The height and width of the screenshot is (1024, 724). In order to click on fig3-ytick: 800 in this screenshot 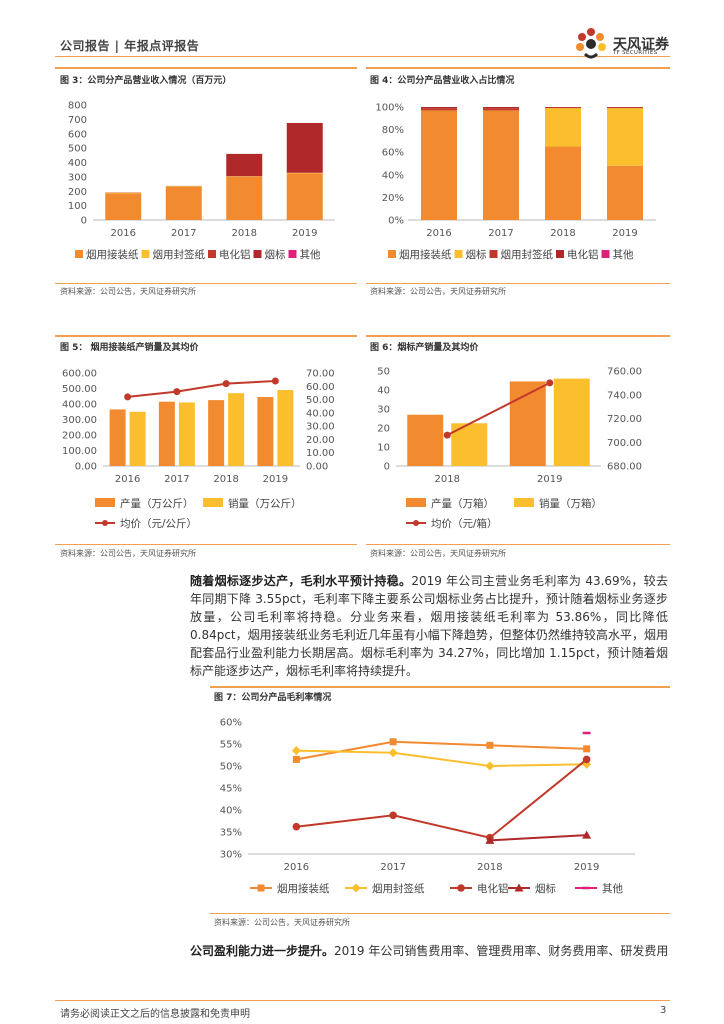, I will do `click(77, 106)`.